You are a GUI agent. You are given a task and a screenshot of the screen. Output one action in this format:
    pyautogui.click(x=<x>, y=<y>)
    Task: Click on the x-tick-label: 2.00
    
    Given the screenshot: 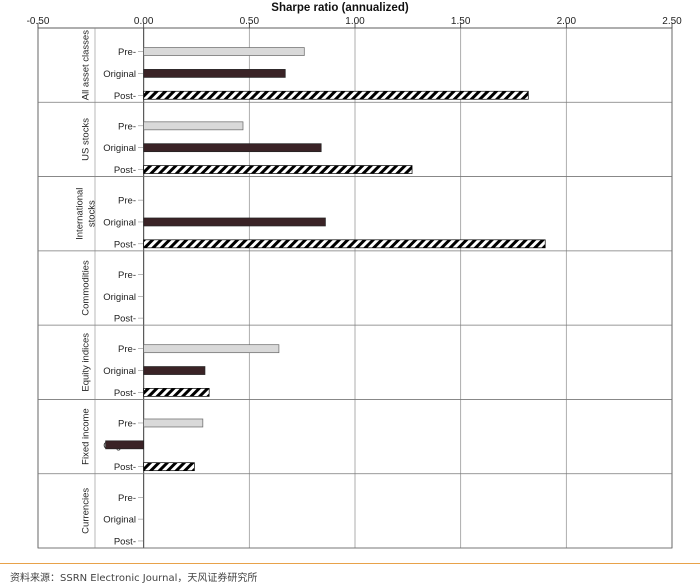 What is the action you would take?
    pyautogui.click(x=567, y=21)
    